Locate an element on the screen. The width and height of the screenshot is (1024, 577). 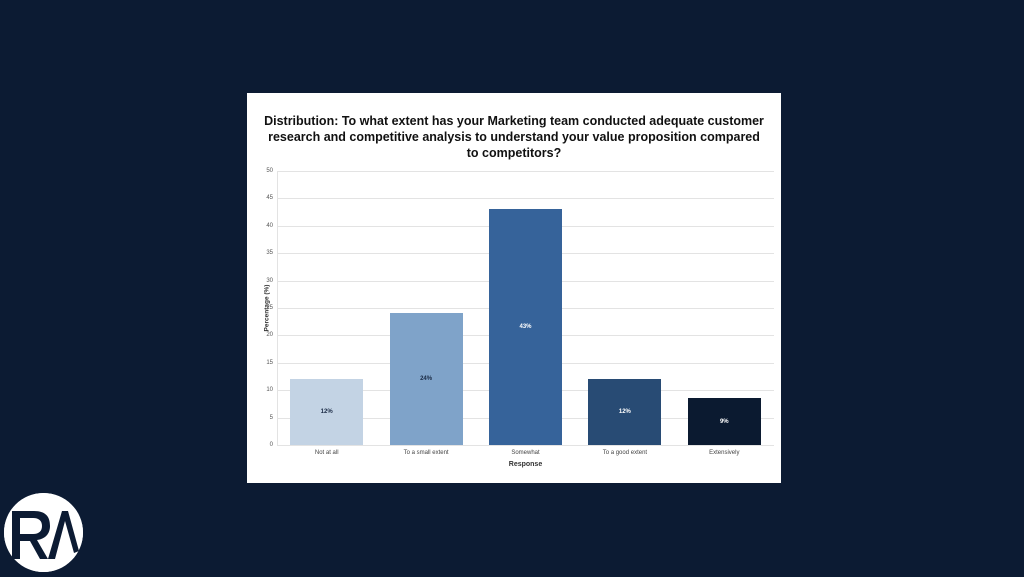
bar-data-label: 24% is located at coordinates (426, 379).